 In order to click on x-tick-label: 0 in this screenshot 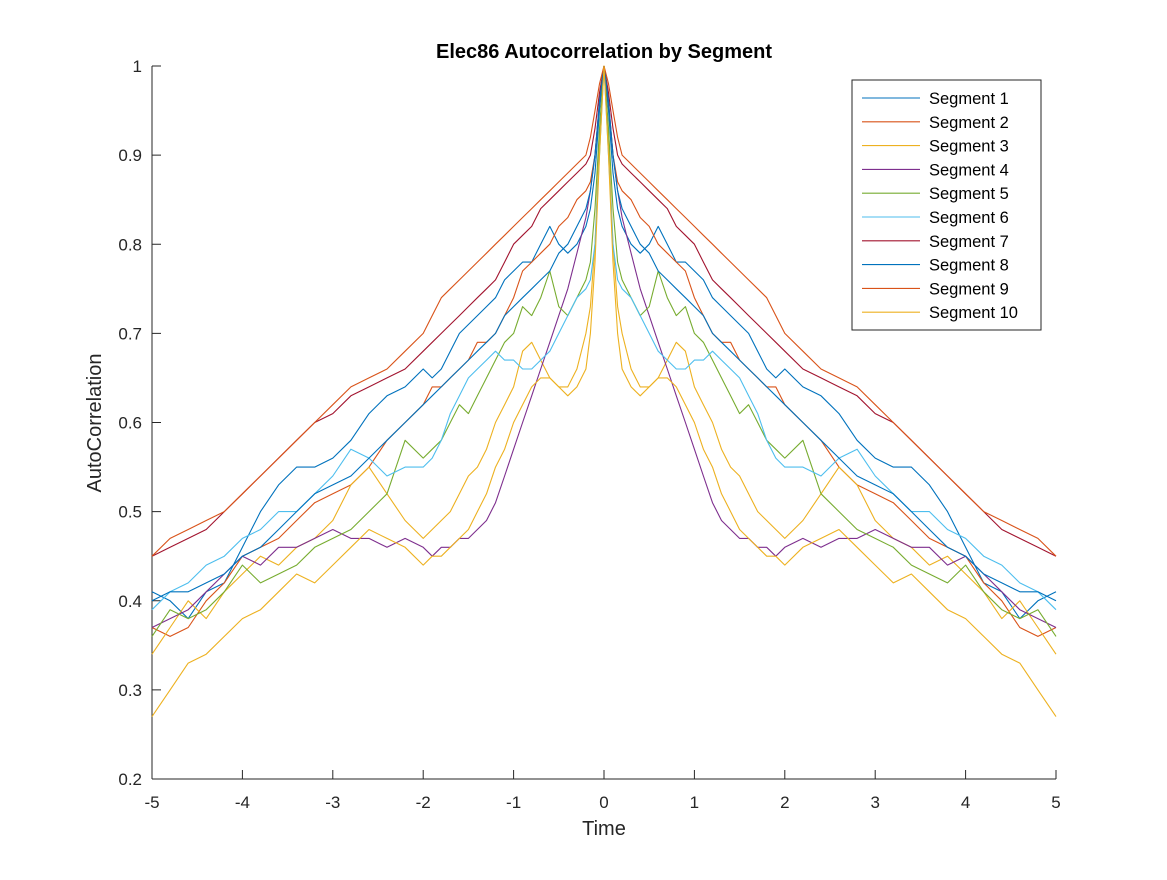, I will do `click(603, 802)`.